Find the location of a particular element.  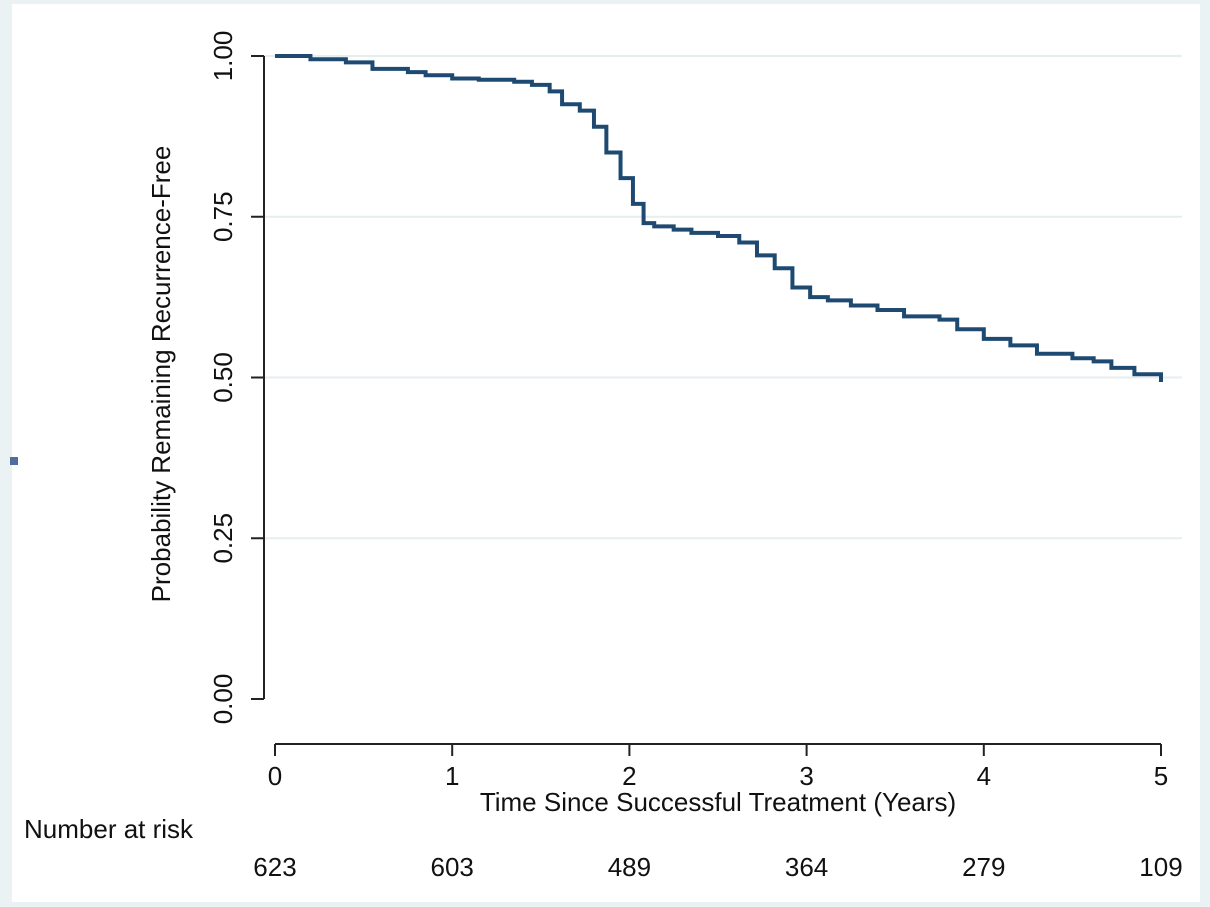

y-tick-label: 1.00 is located at coordinates (223, 56).